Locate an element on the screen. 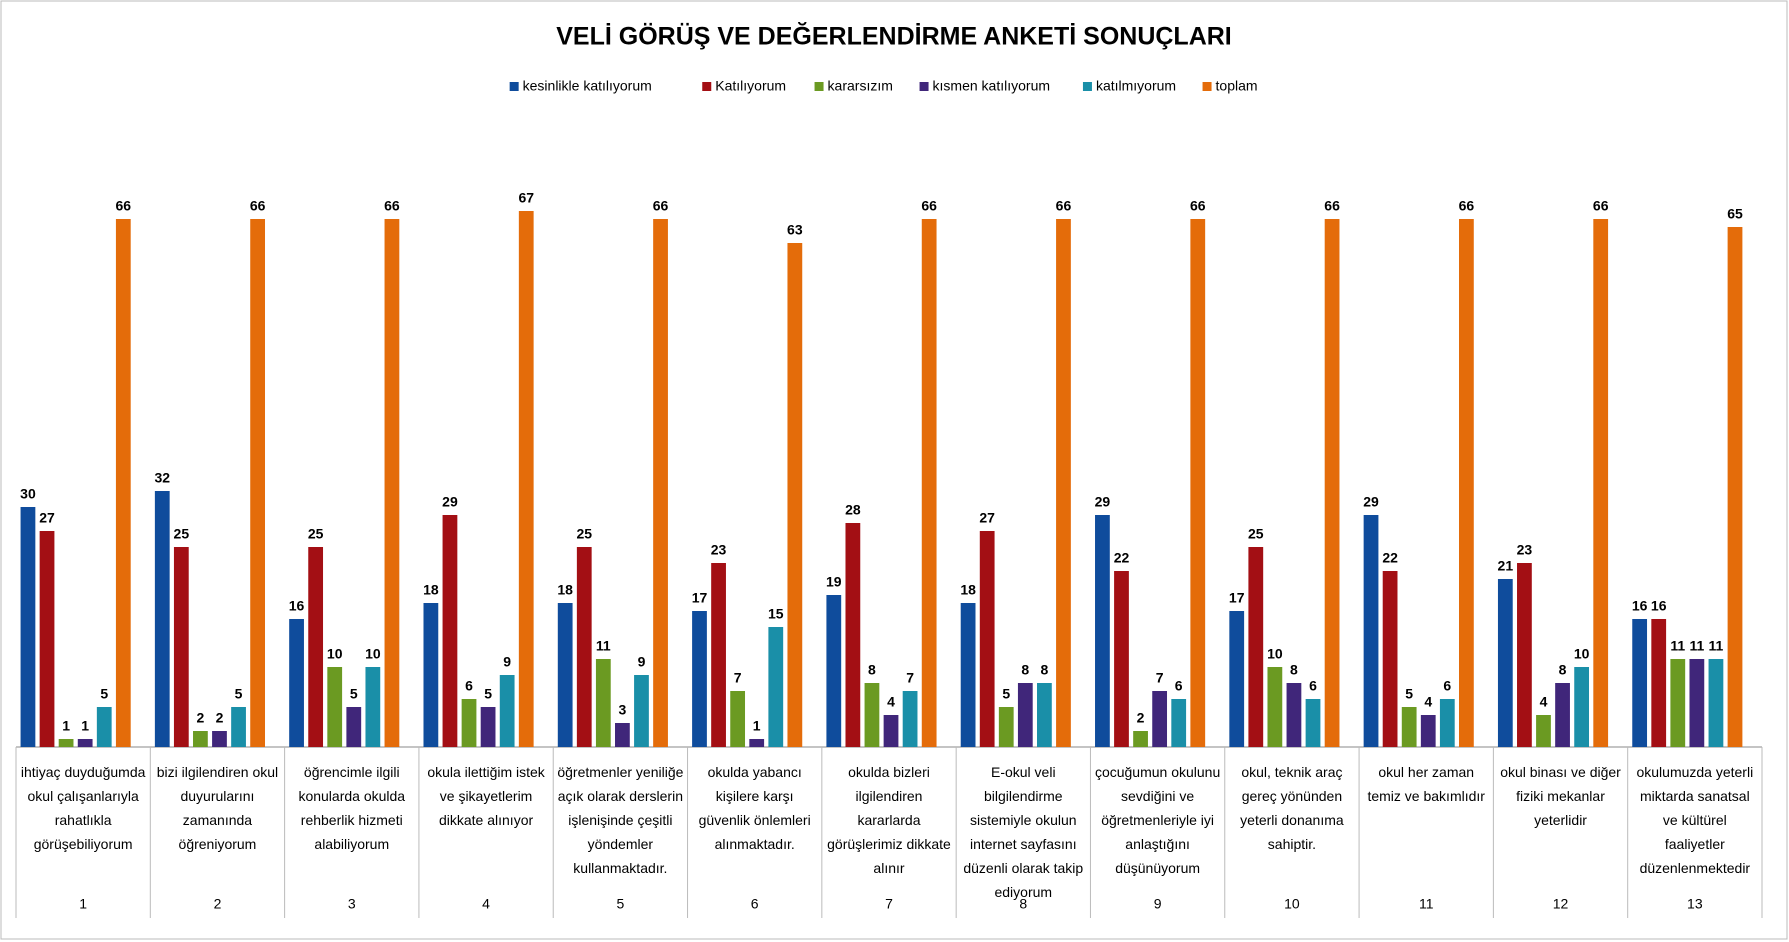 This screenshot has width=1789, height=942. data-label: 11 is located at coordinates (603, 646).